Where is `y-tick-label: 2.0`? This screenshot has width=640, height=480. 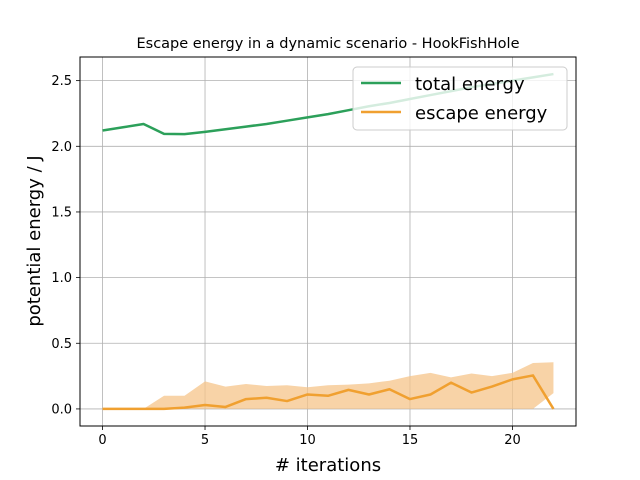 y-tick-label: 2.0 is located at coordinates (61, 147).